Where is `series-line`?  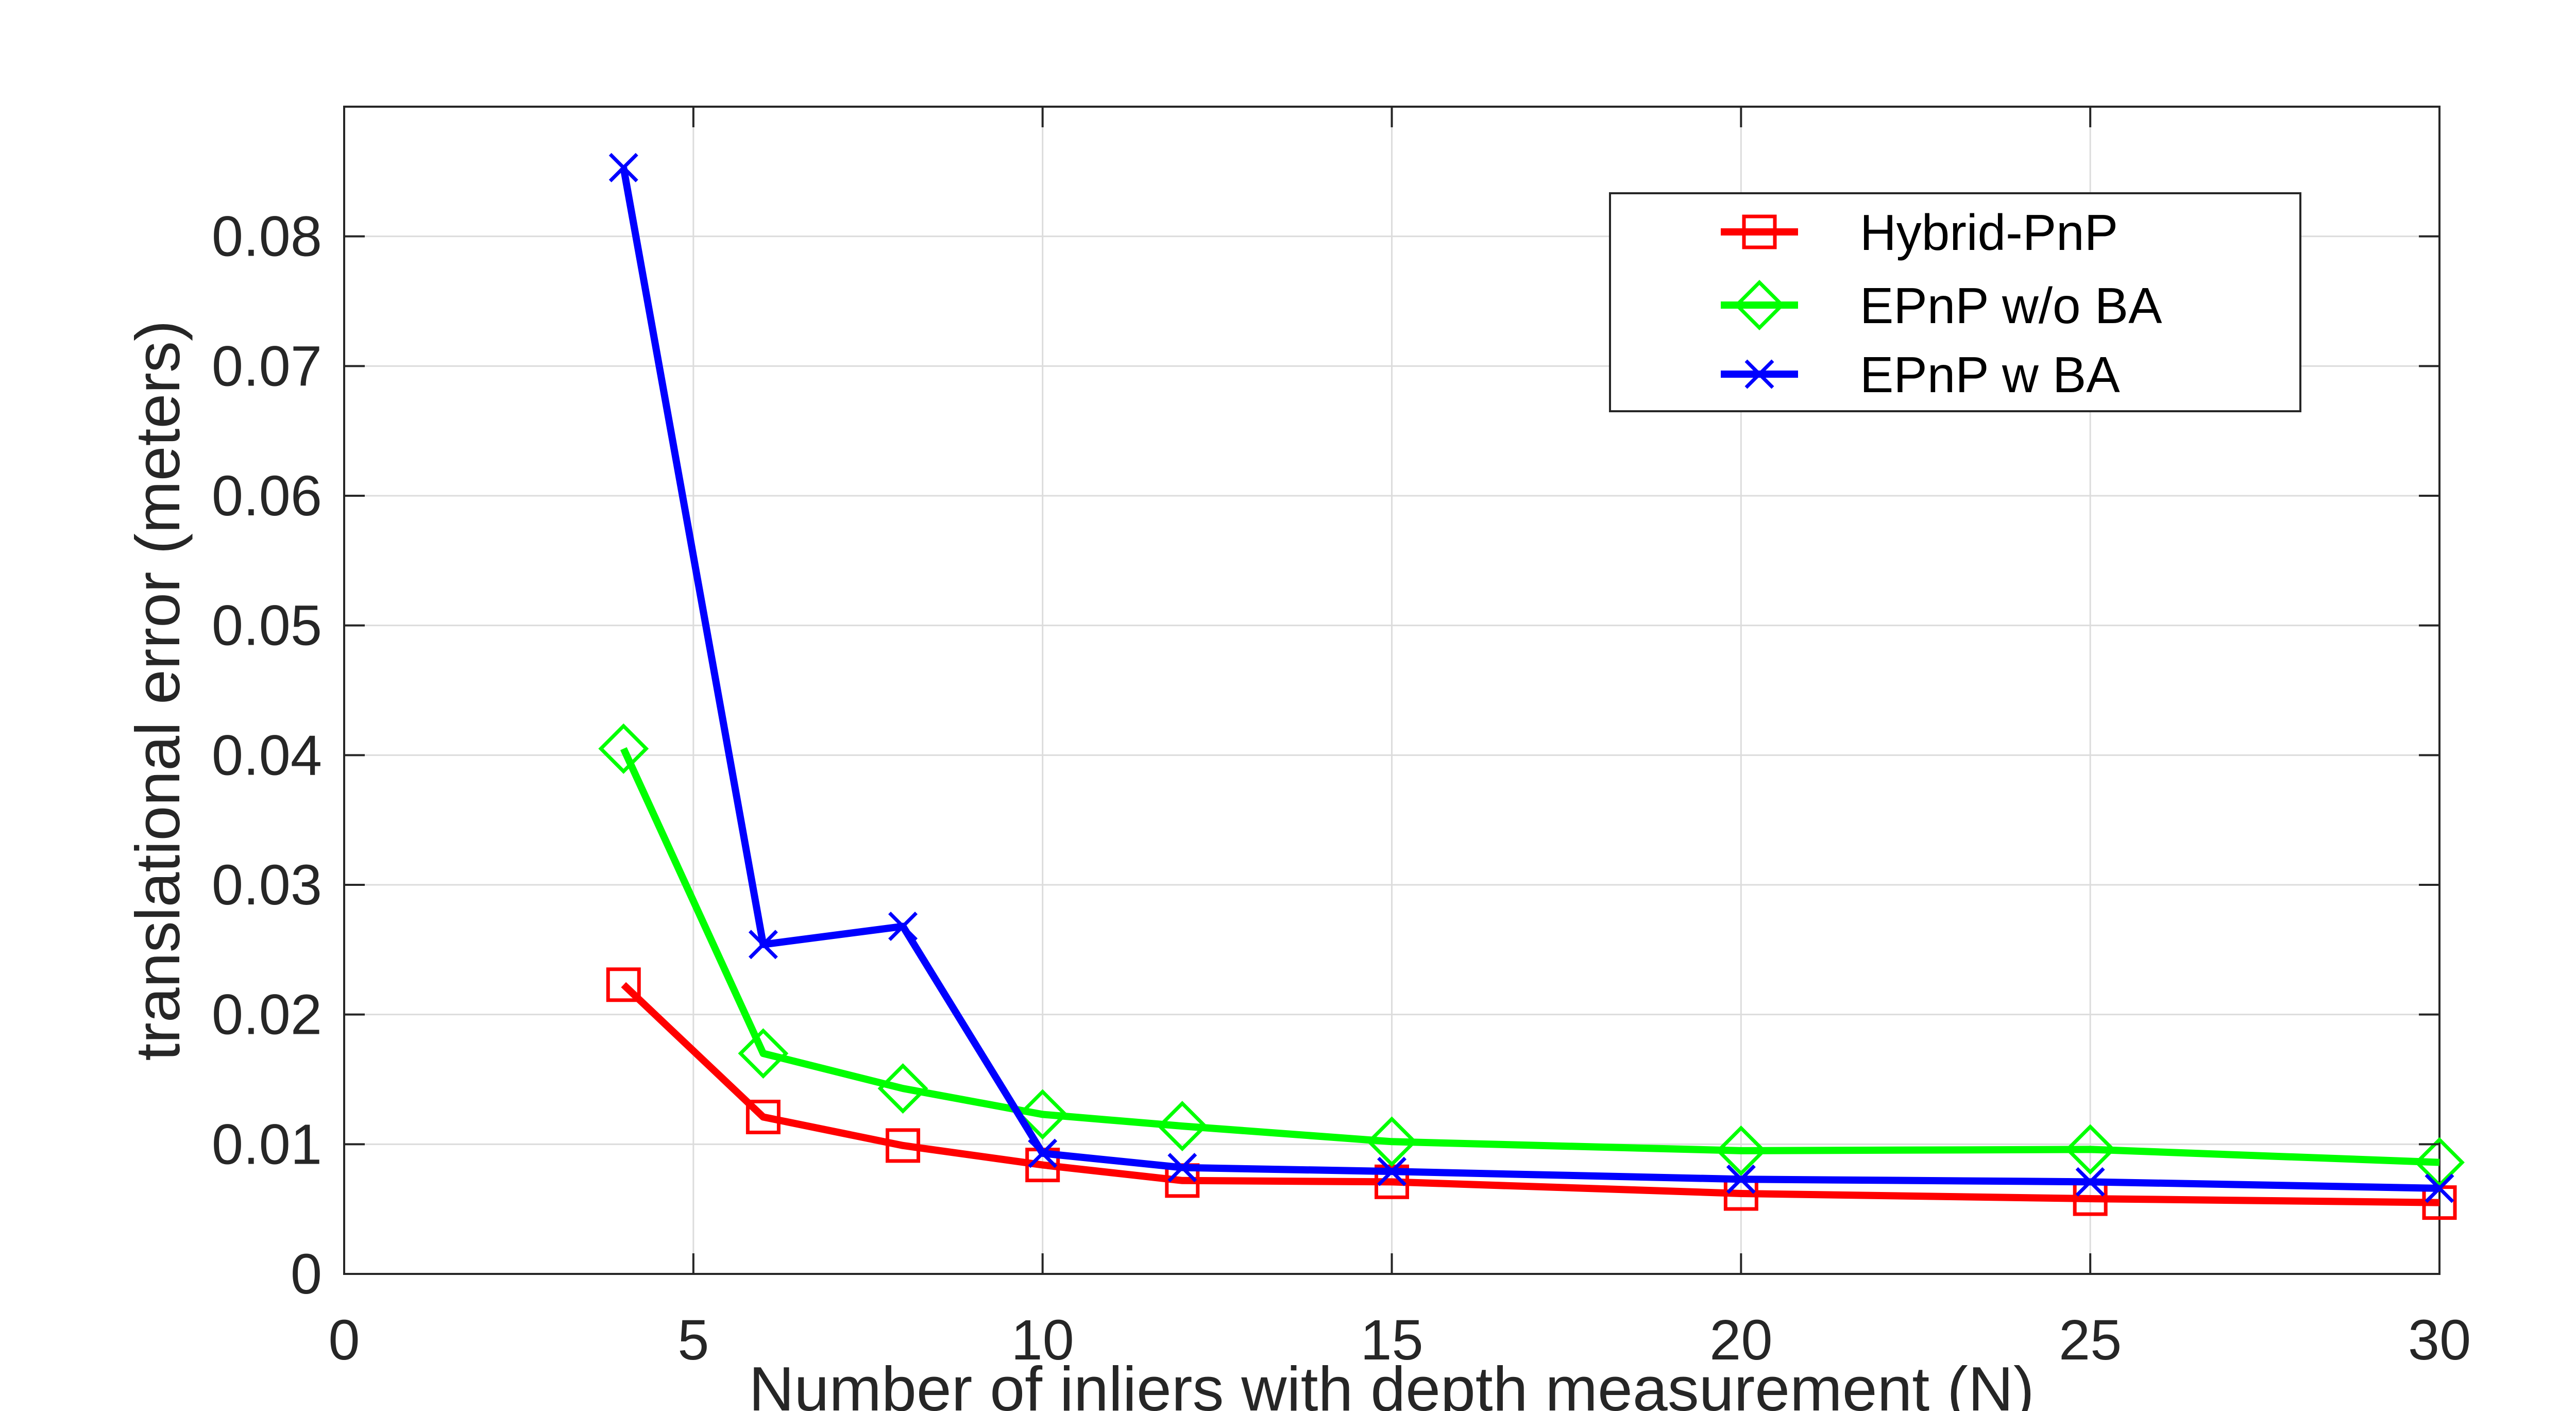 series-line is located at coordinates (1530, 1094).